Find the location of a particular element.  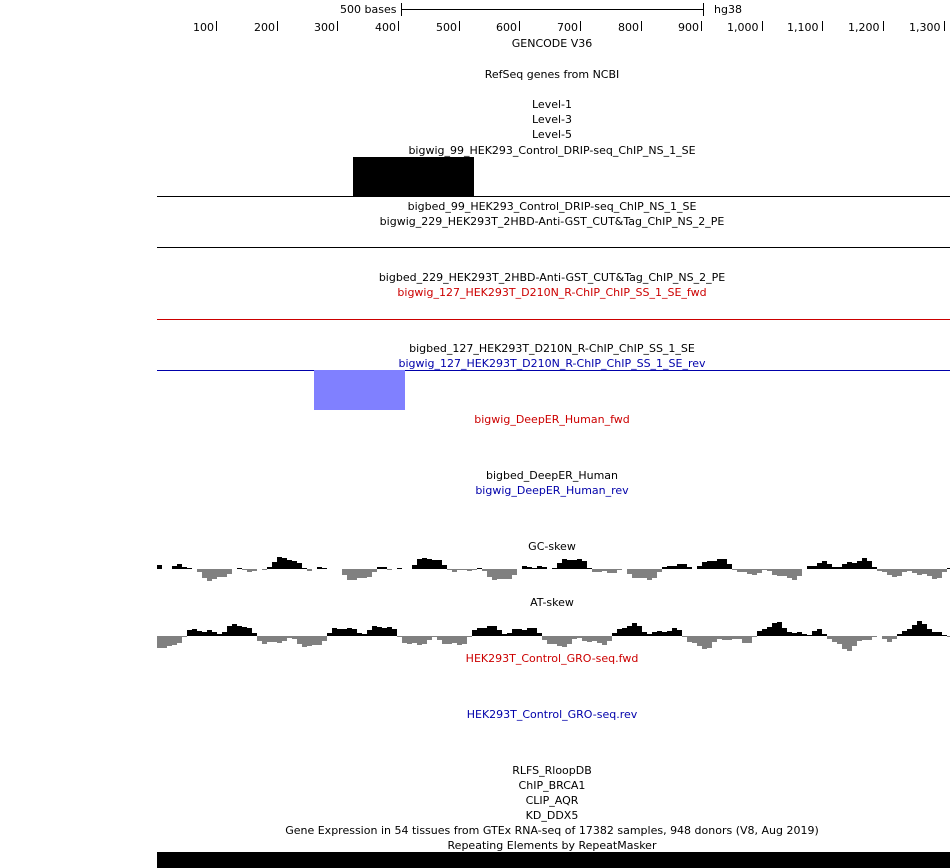

track-label-rlfs: RLFS_RloopDB is located at coordinates (552, 770).